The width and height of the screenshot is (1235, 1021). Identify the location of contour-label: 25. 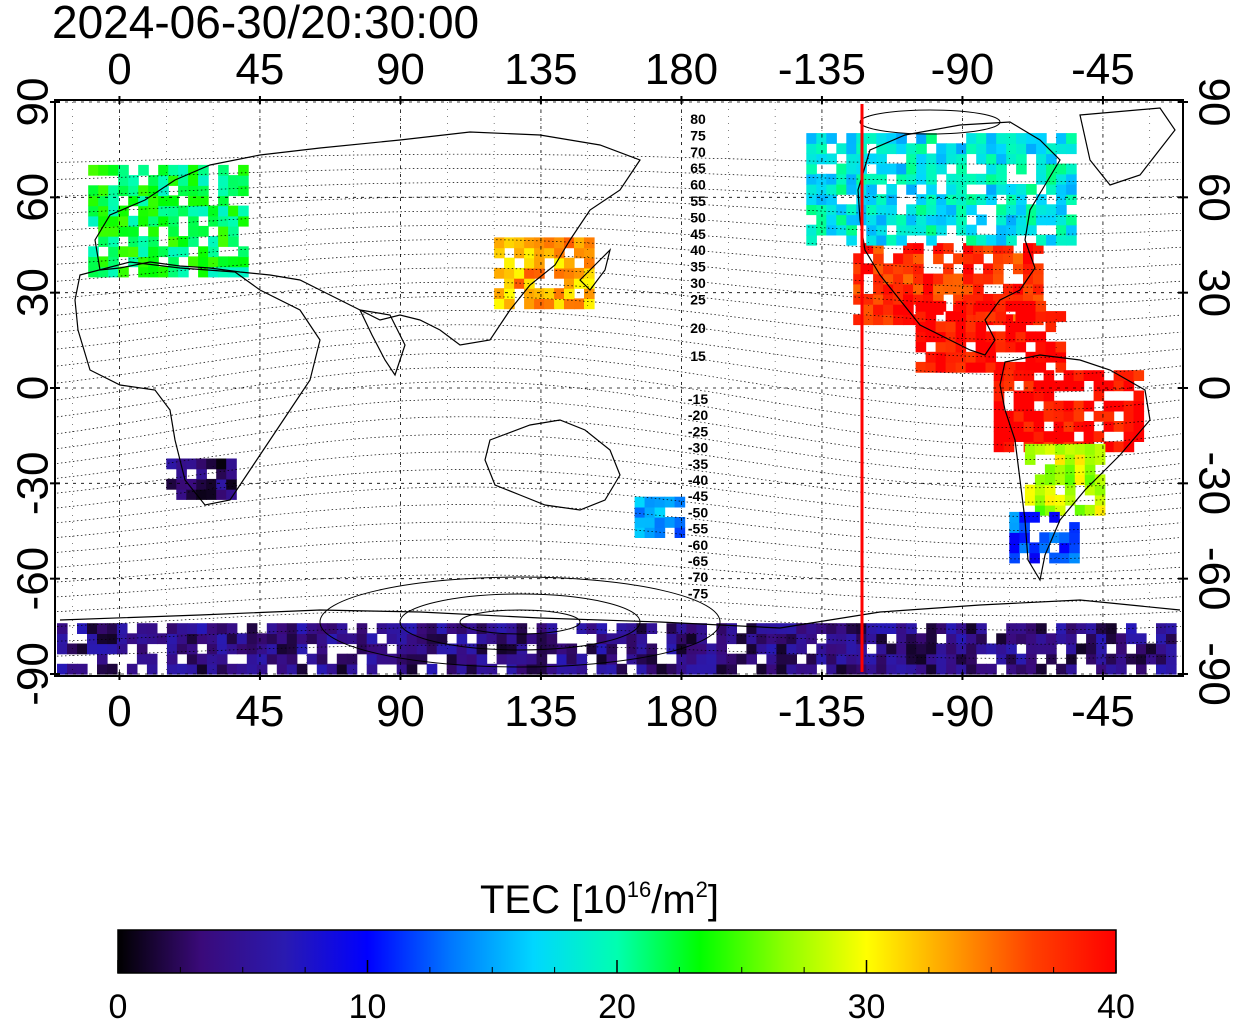
(698, 299).